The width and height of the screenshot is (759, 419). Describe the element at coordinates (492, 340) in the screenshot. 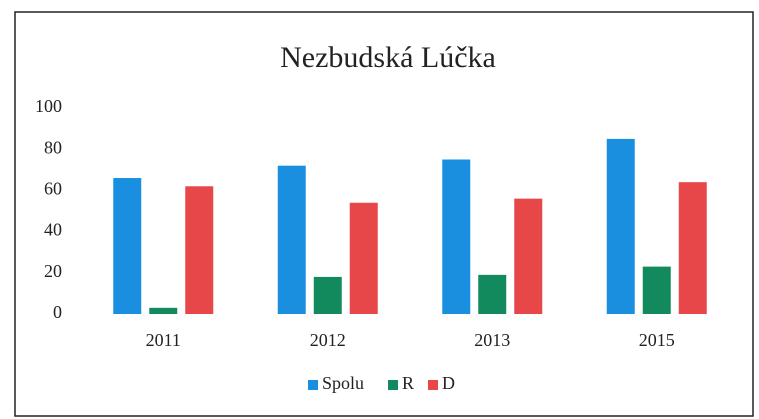

I see `x-tick-label: 2013` at that location.